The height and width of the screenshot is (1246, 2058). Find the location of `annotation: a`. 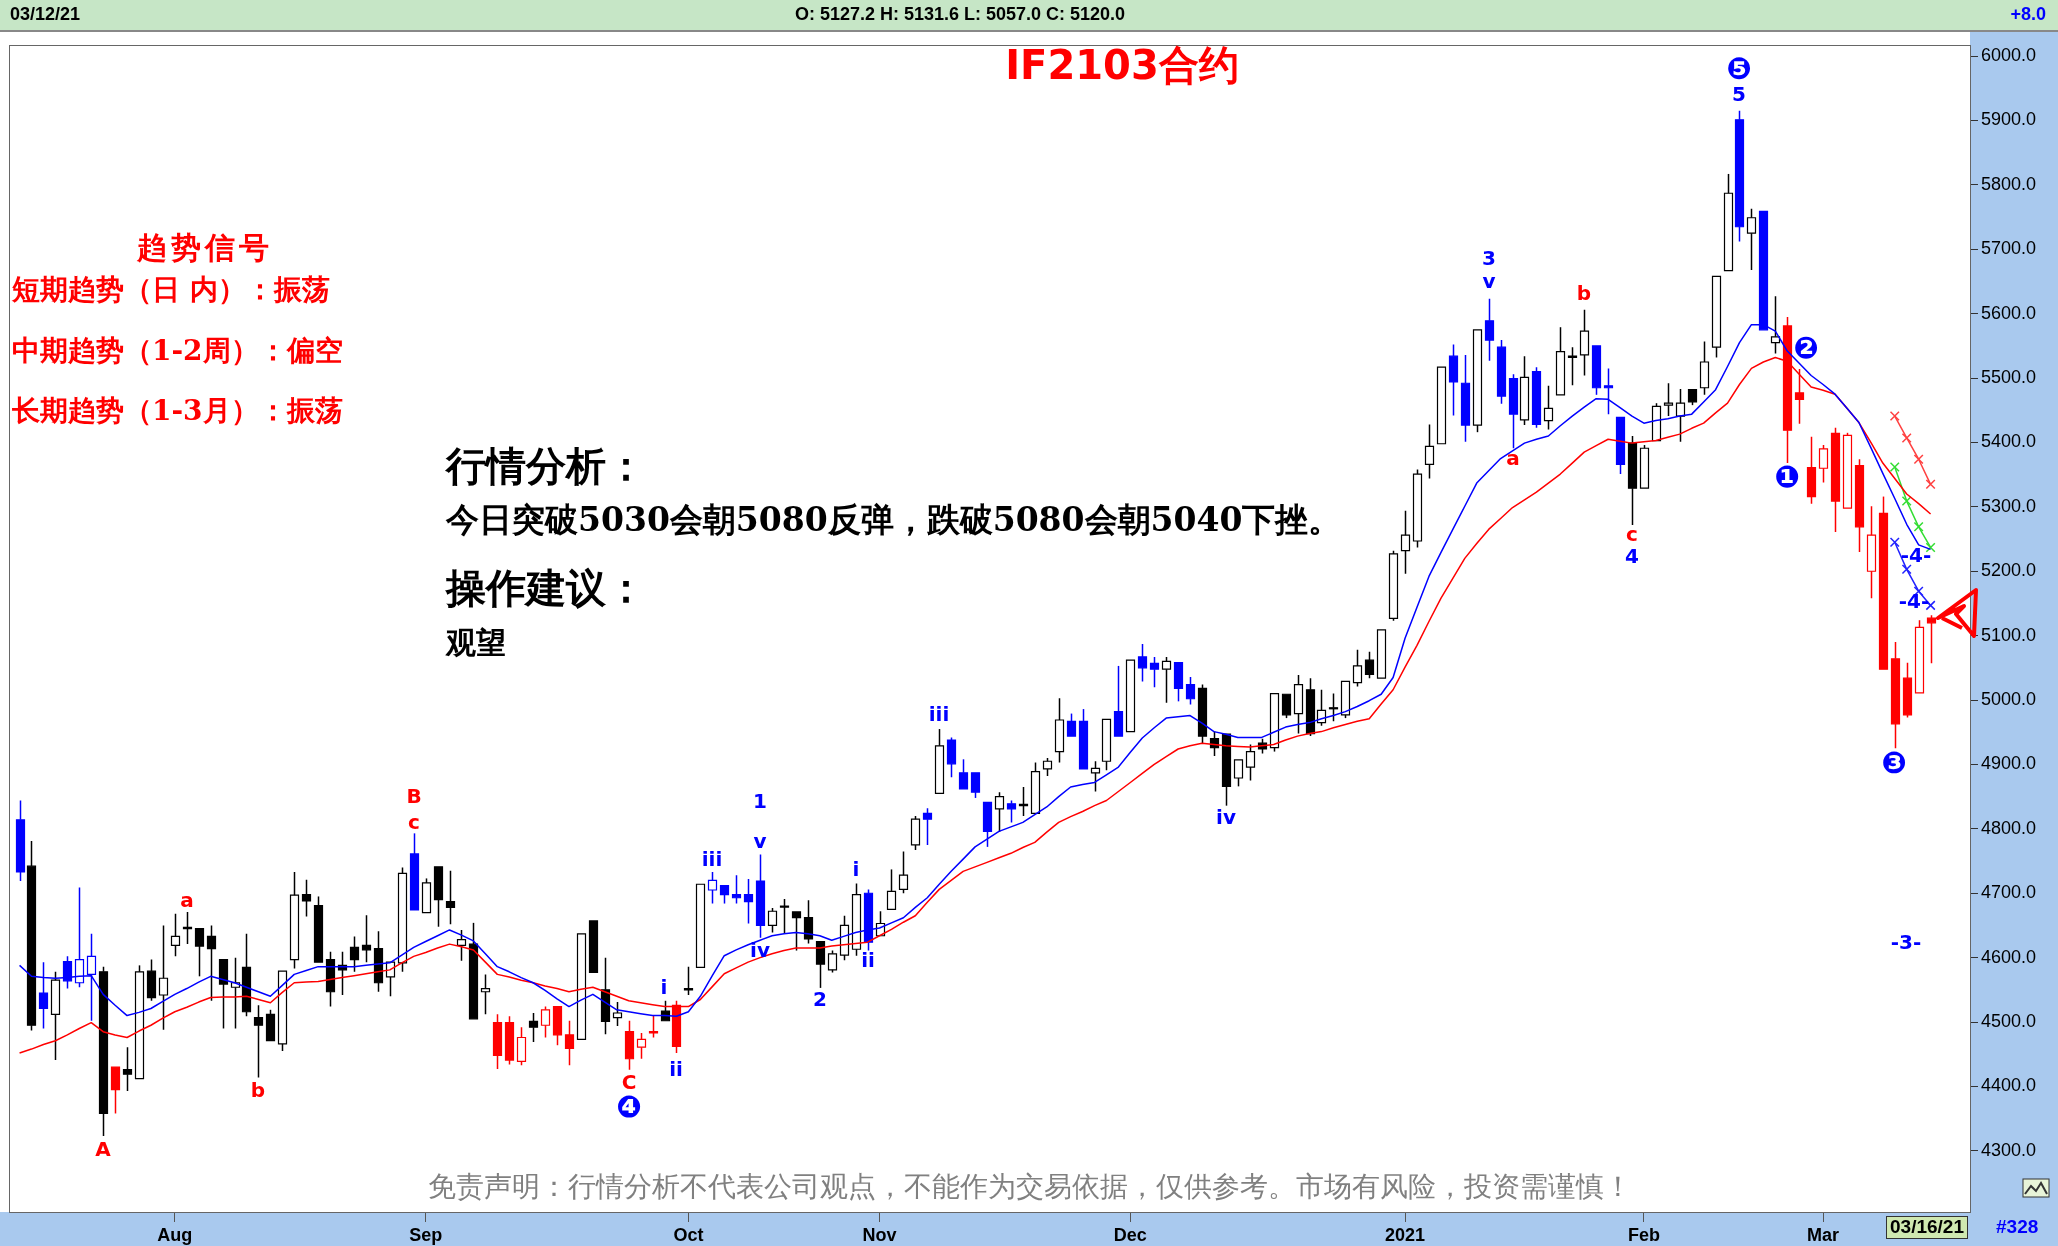

annotation: a is located at coordinates (187, 900).